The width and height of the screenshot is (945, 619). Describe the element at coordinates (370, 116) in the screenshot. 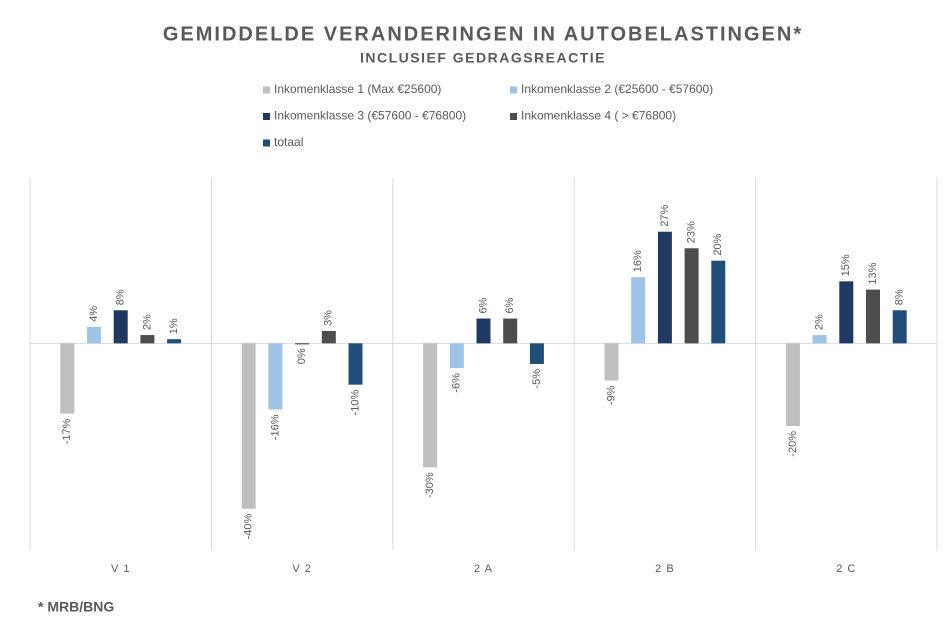

I see `legend-label: Inkomenklasse 3 (€57600 - €76800)` at that location.